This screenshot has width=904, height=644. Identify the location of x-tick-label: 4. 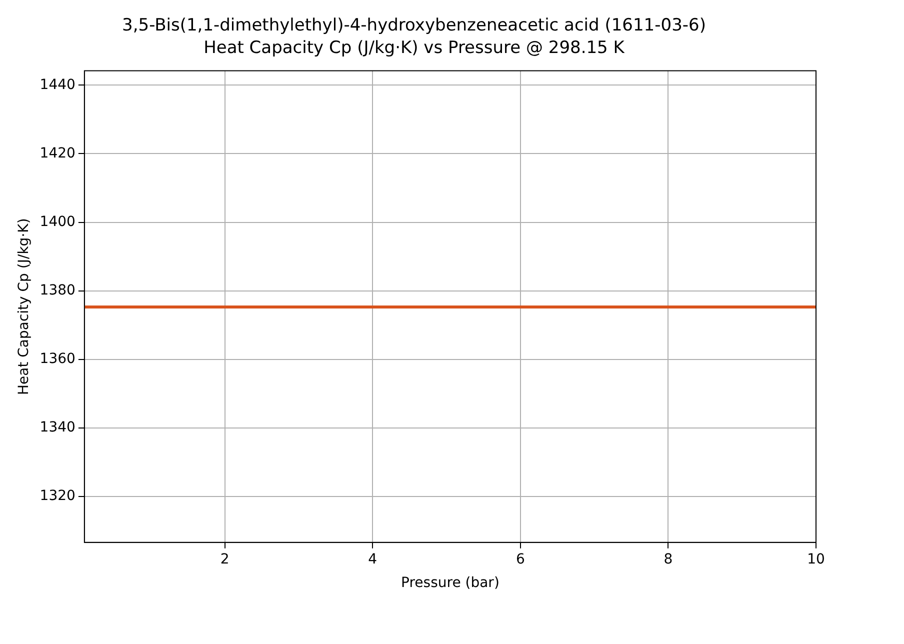
(373, 559).